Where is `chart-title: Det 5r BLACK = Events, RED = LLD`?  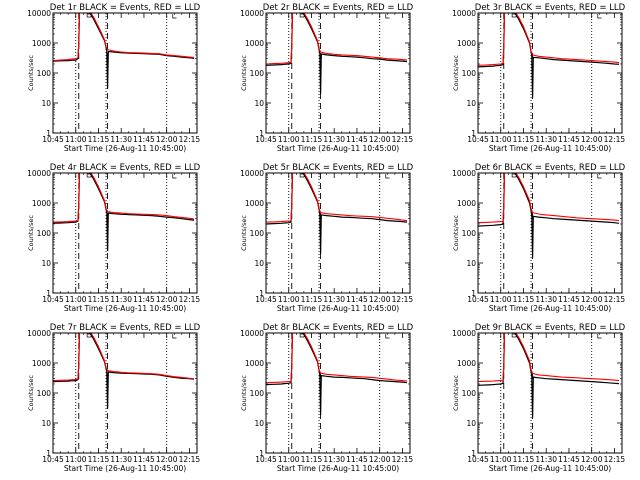
chart-title: Det 5r BLACK = Events, RED = LLD is located at coordinates (338, 168).